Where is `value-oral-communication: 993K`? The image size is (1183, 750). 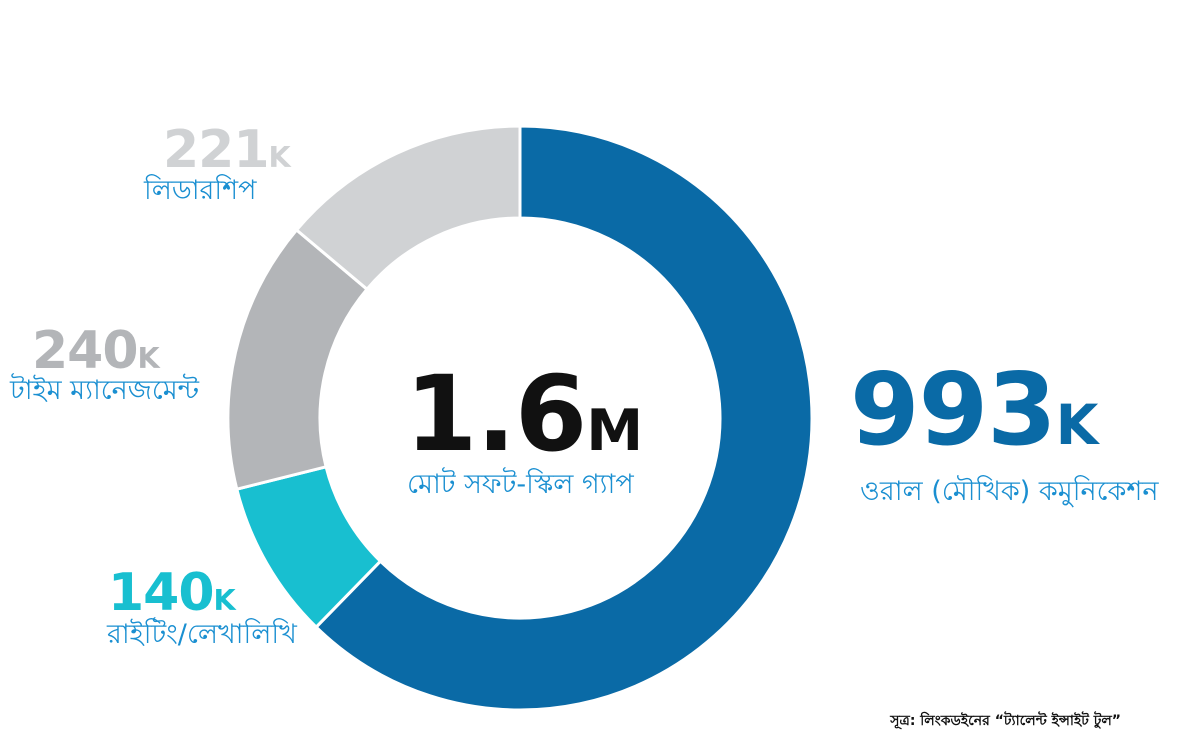
value-oral-communication: 993K is located at coordinates (974, 410).